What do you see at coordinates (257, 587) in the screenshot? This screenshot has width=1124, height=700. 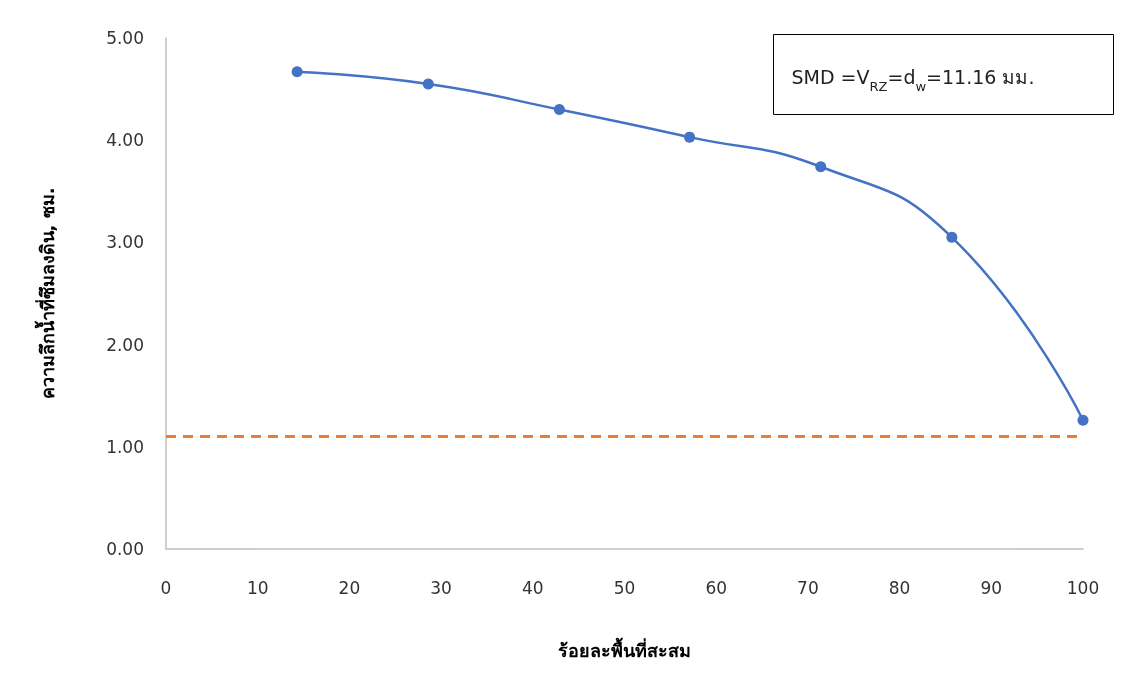 I see `x-tick-label: 10` at bounding box center [257, 587].